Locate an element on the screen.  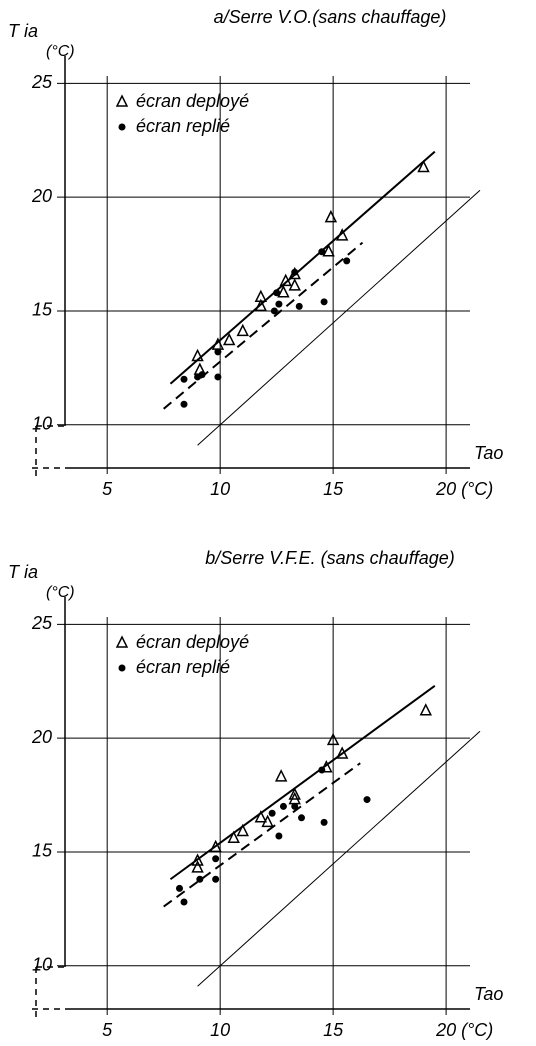
chart-title: b/Serre V.F.E. (sans chauffage) is located at coordinates (329, 558).